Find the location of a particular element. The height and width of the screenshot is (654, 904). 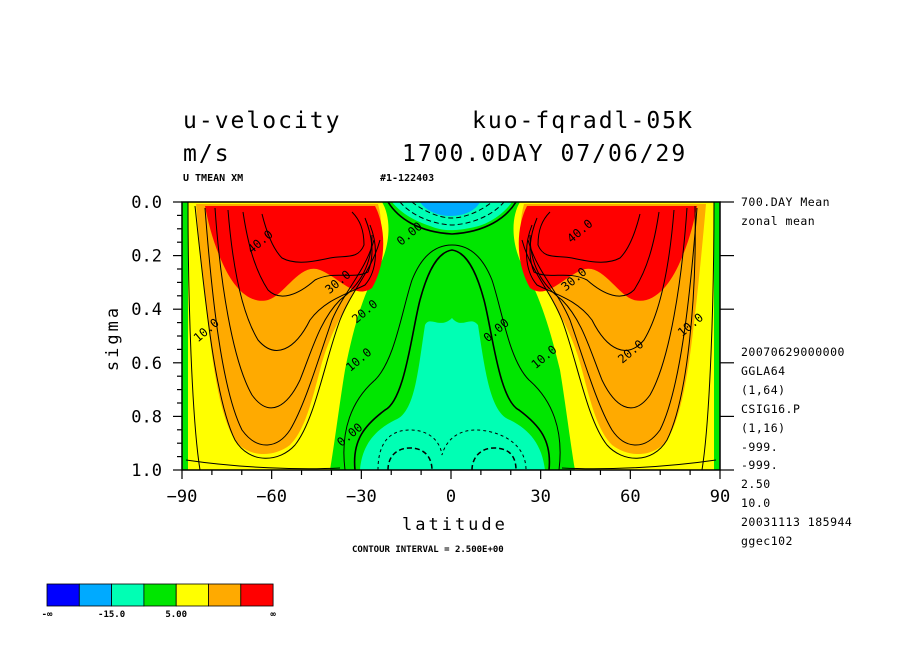

side-info-line: (1,16) is located at coordinates (763, 427).